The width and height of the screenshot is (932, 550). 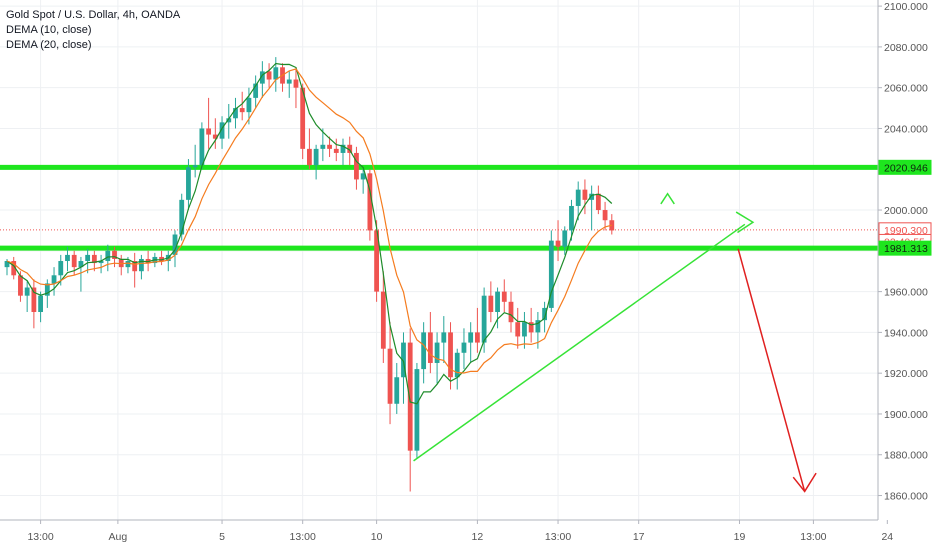 I want to click on time-tick-label: 5, so click(x=222, y=537).